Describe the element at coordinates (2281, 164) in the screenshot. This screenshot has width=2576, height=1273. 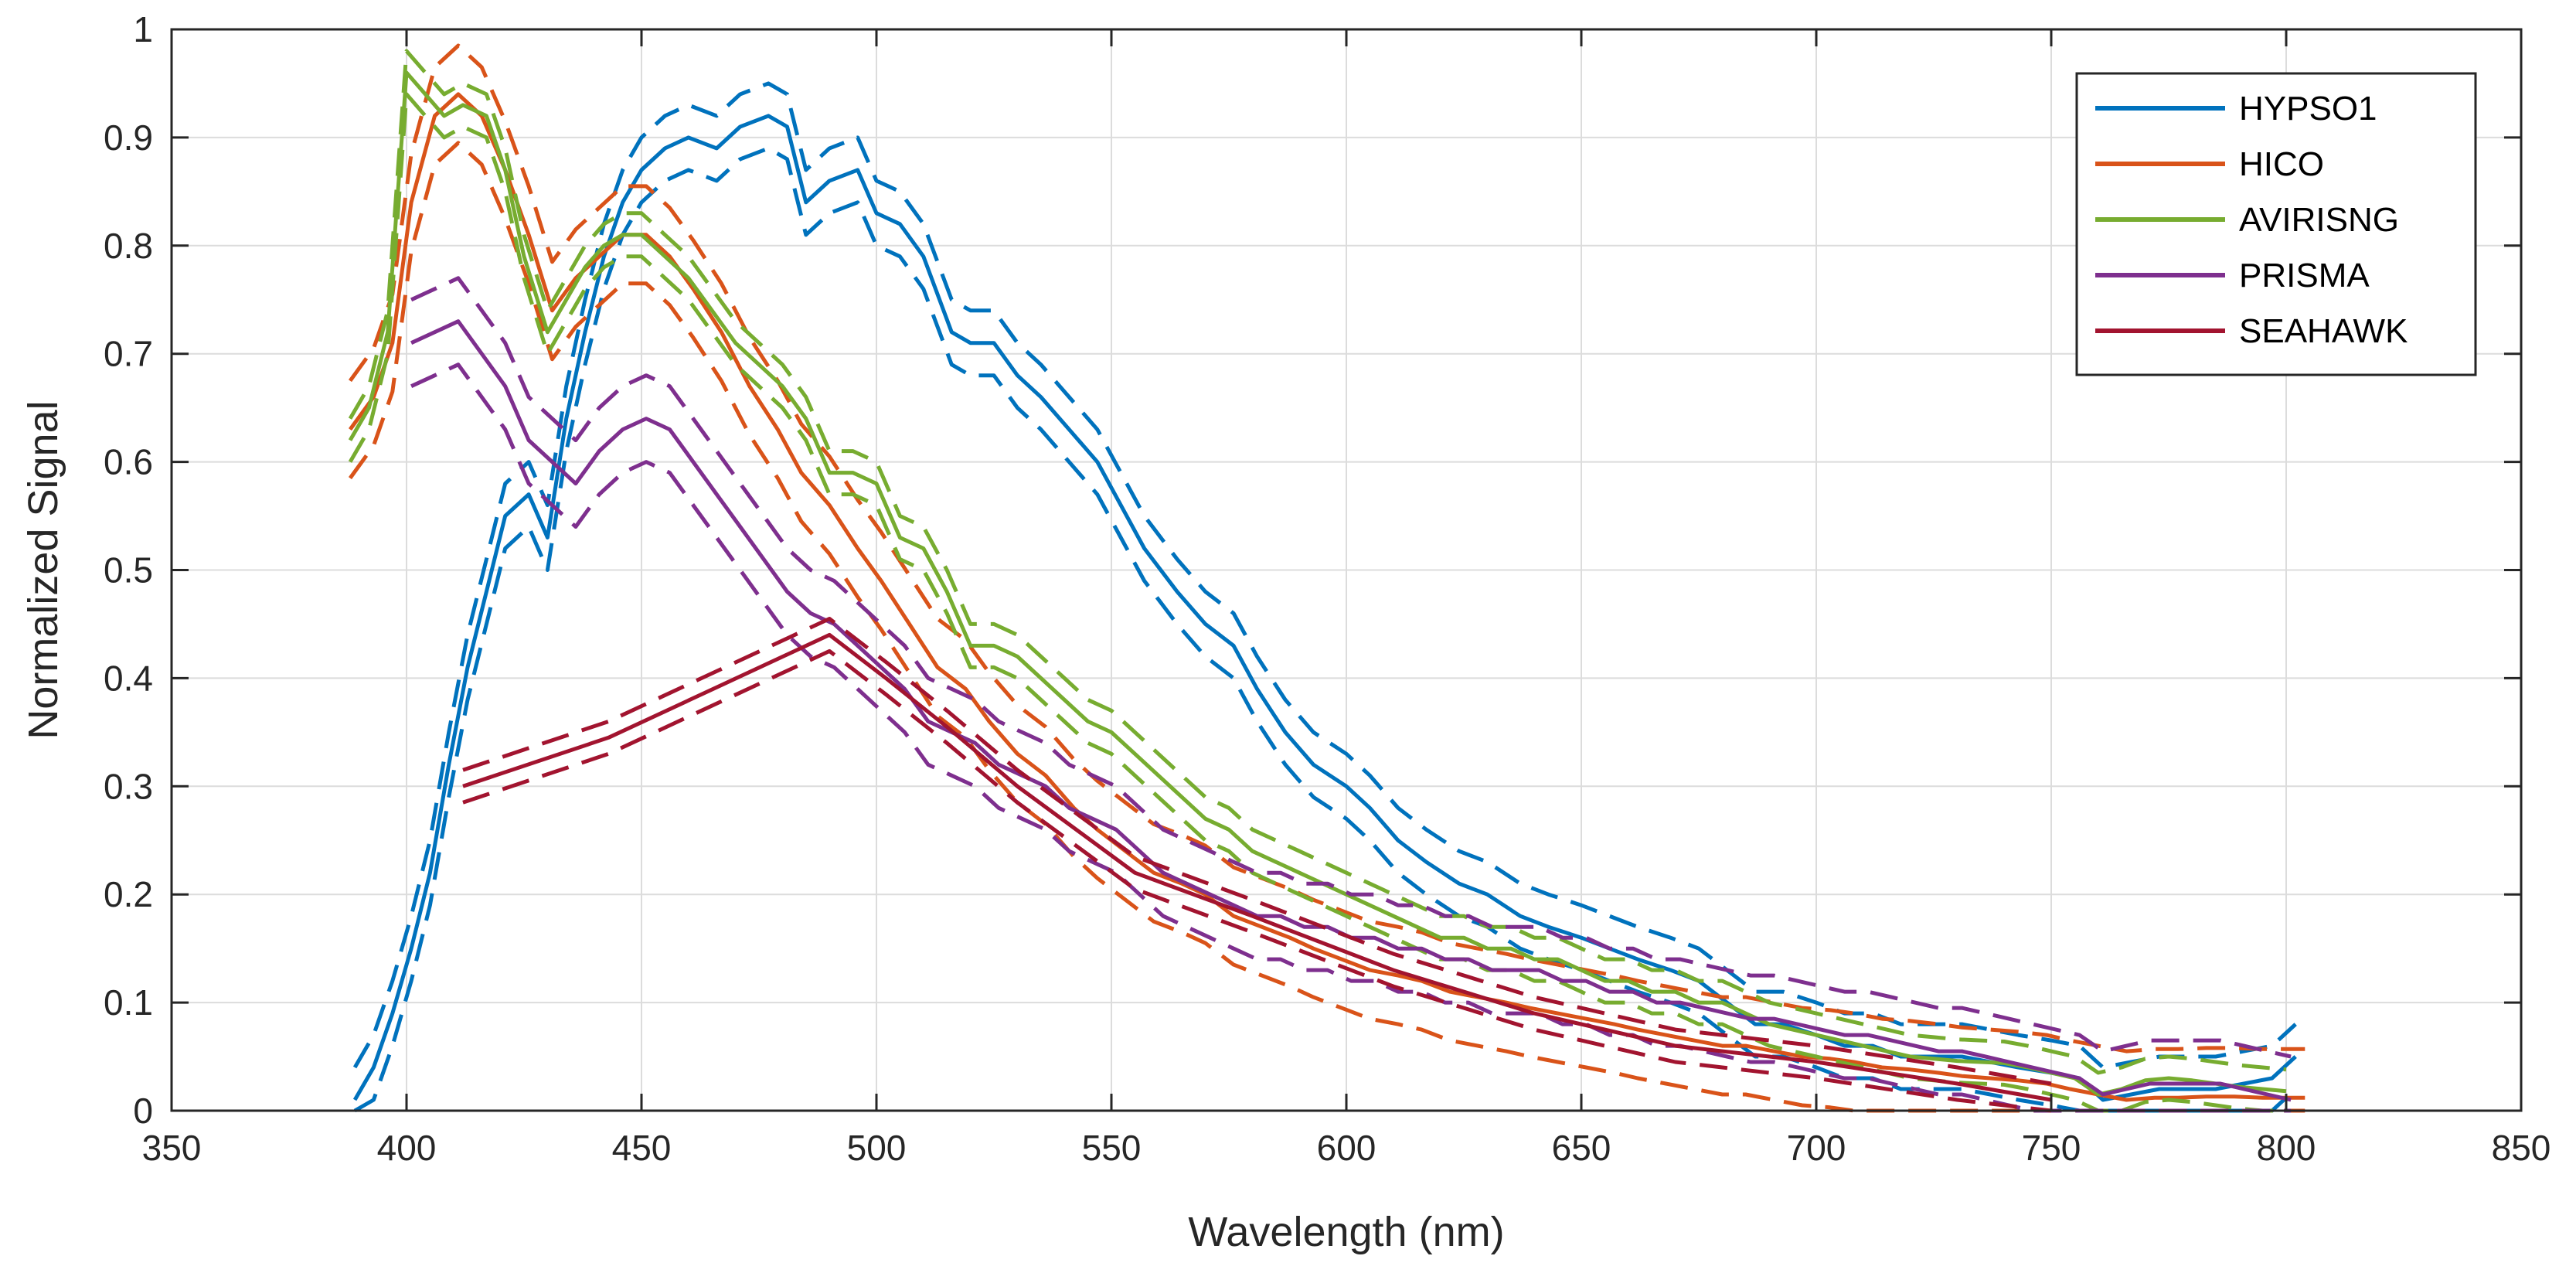
I see `legend-label: HICO` at that location.